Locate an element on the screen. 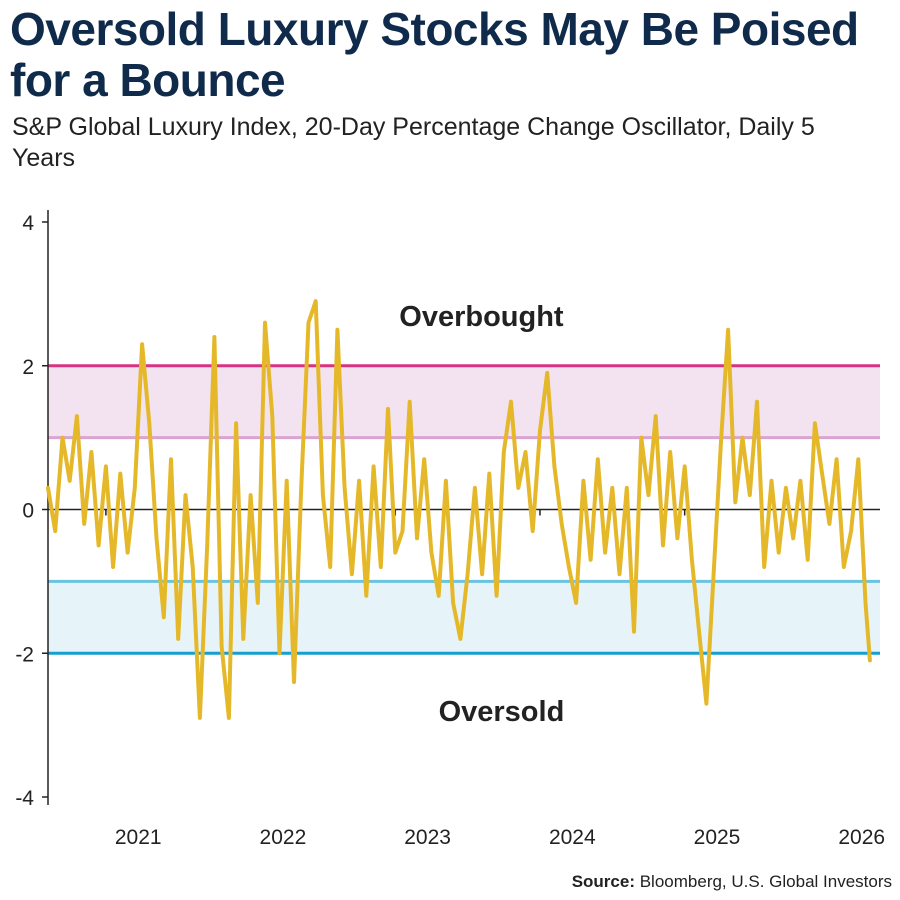  x-tick-label: 2025 is located at coordinates (717, 837).